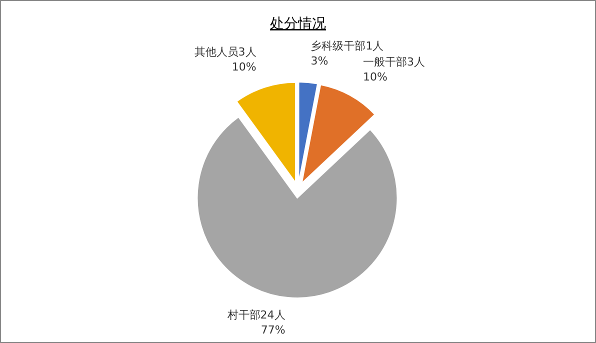 This screenshot has width=596, height=343. Describe the element at coordinates (273, 329) in the screenshot. I see `data-label: 77%` at that location.